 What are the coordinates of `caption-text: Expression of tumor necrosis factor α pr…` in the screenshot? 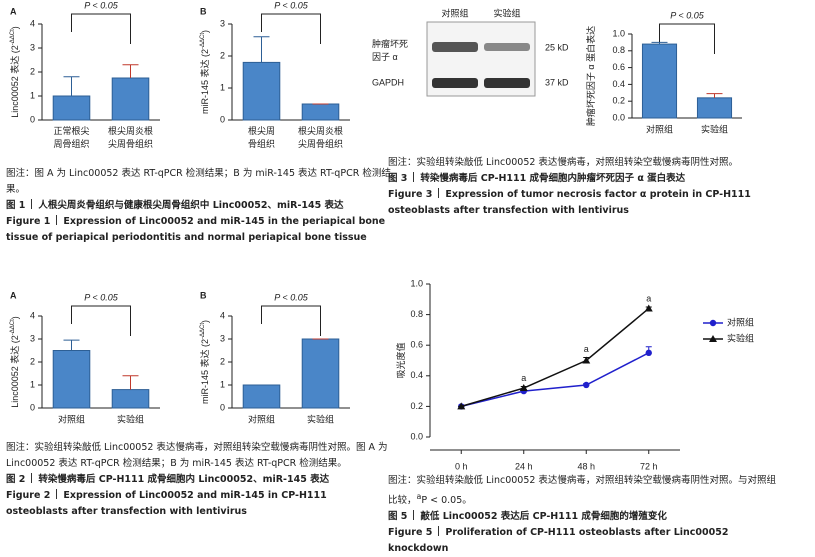 It's located at (569, 202).